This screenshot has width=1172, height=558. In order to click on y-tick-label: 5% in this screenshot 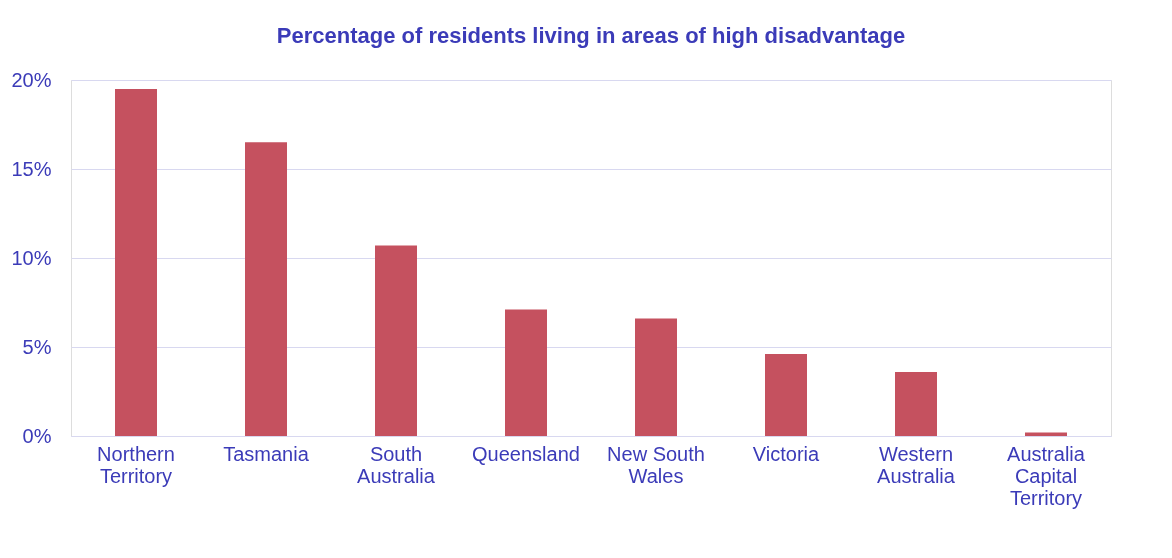, I will do `click(37, 346)`.